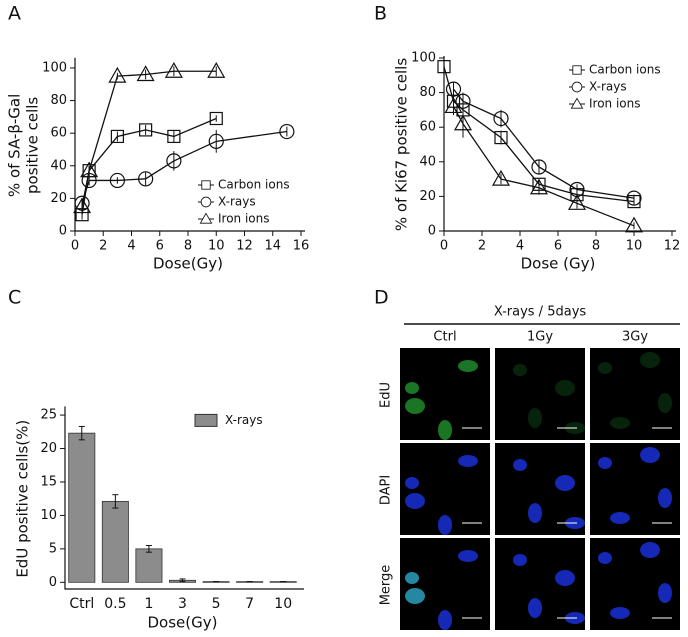 This screenshot has width=688, height=637. I want to click on x-tick-label: 2, so click(482, 246).